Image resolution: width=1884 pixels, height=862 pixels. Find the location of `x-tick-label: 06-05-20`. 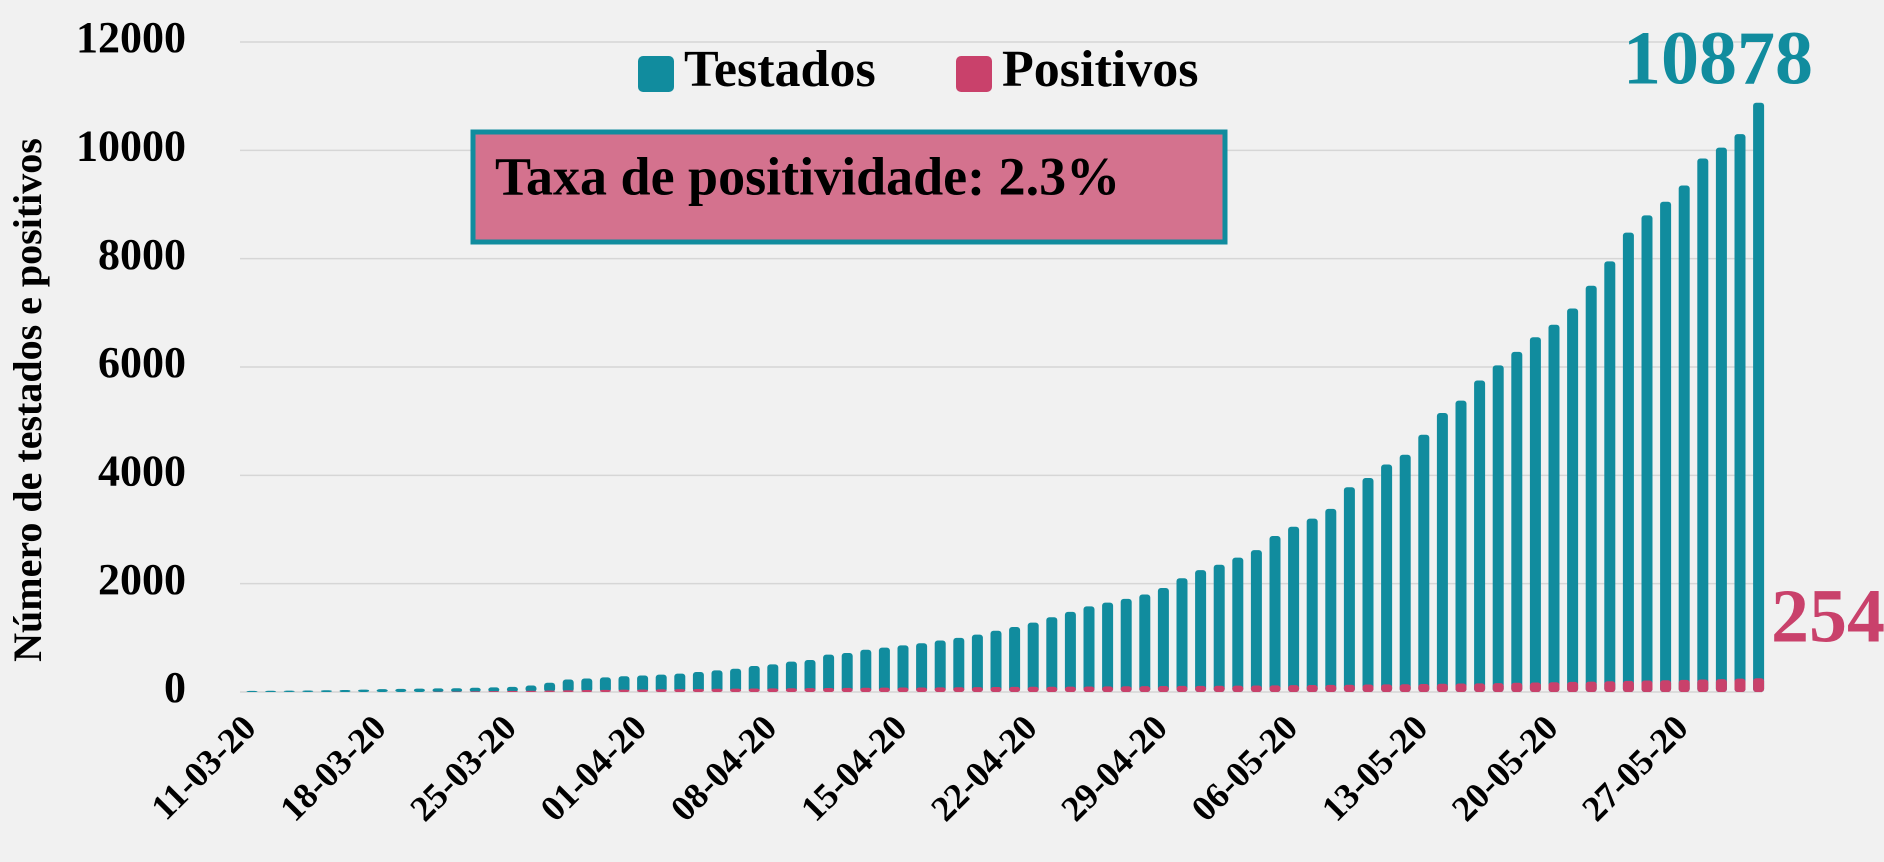

x-tick-label: 06-05-20 is located at coordinates (1244, 768).